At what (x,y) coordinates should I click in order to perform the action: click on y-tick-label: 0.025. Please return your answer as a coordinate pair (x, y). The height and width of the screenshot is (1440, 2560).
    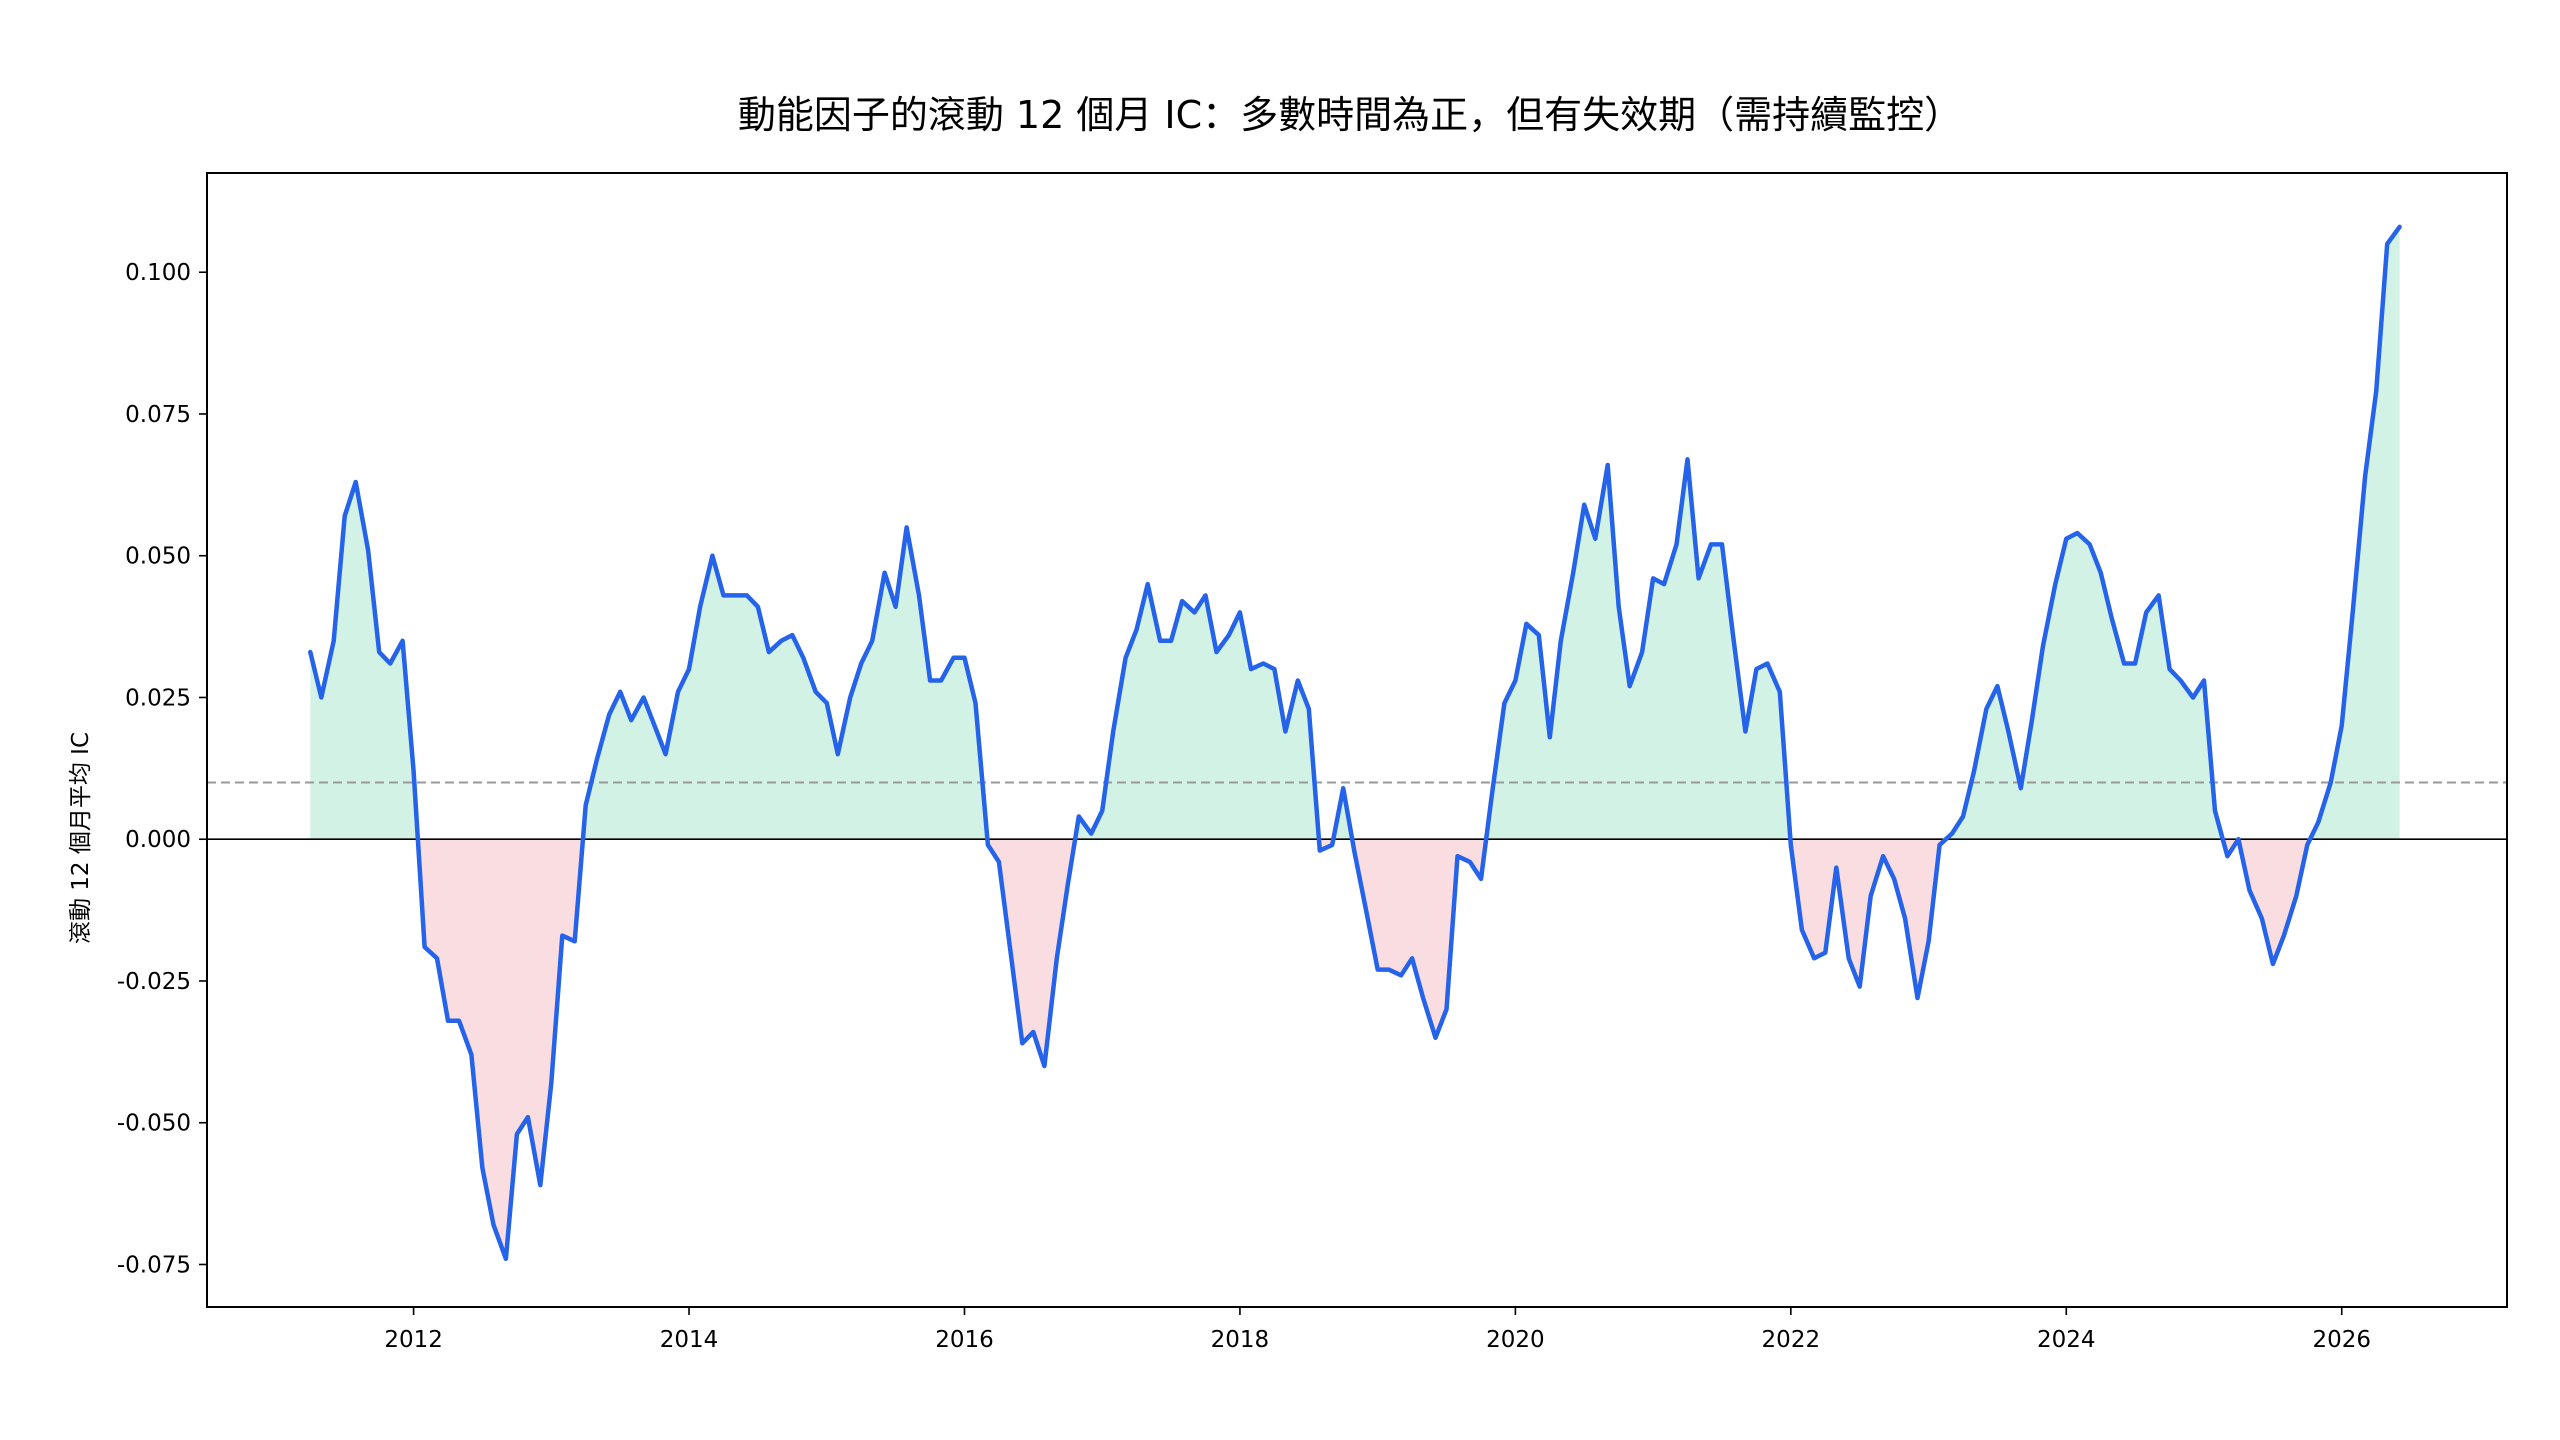
    Looking at the image, I should click on (158, 698).